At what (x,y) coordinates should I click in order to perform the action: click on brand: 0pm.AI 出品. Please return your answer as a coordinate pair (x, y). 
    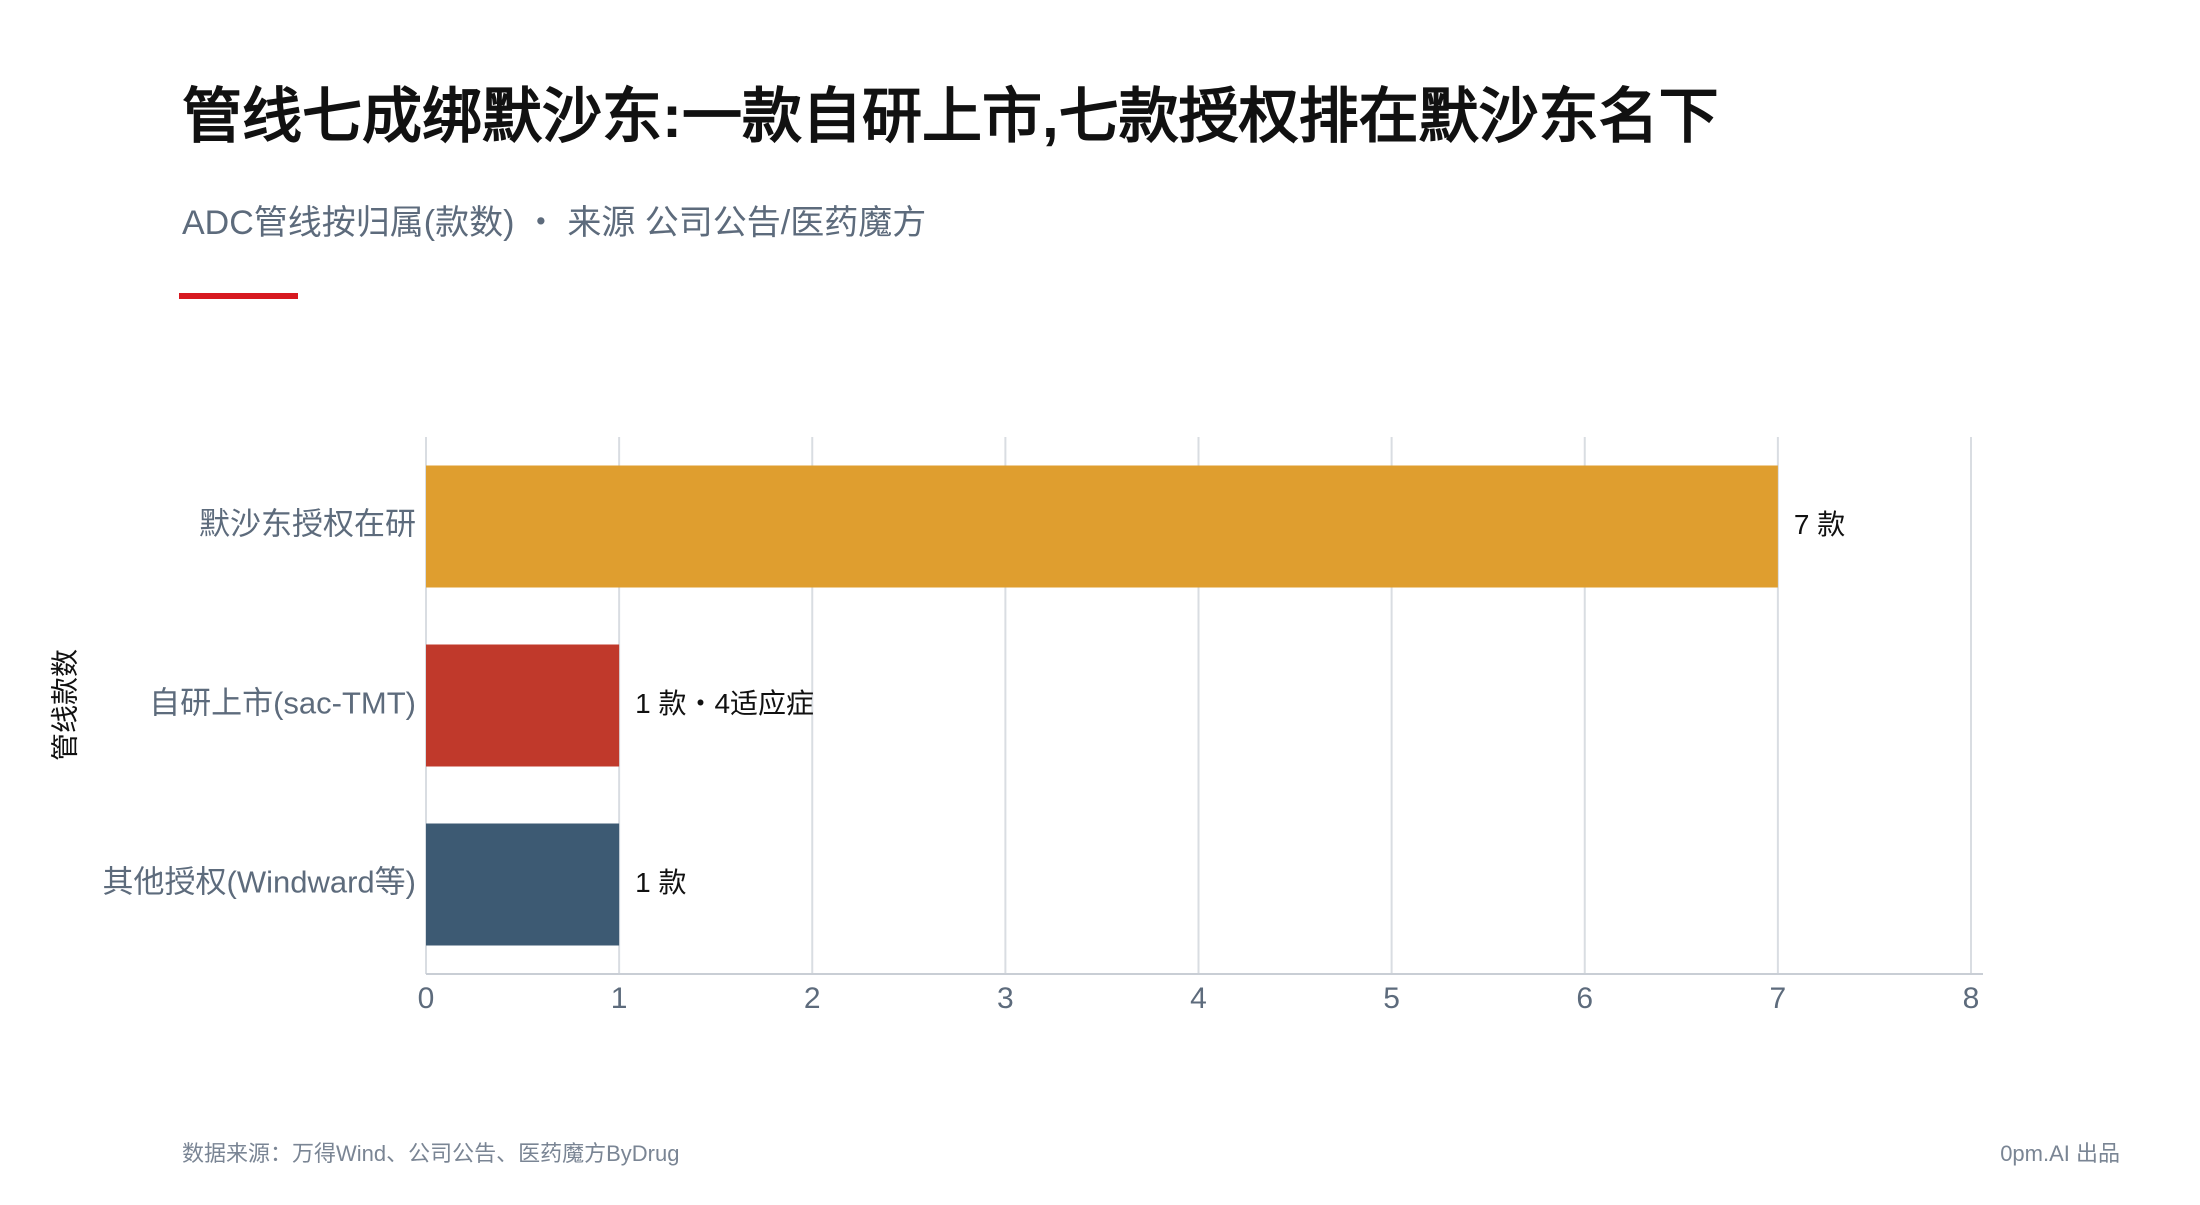
    Looking at the image, I should click on (2060, 1153).